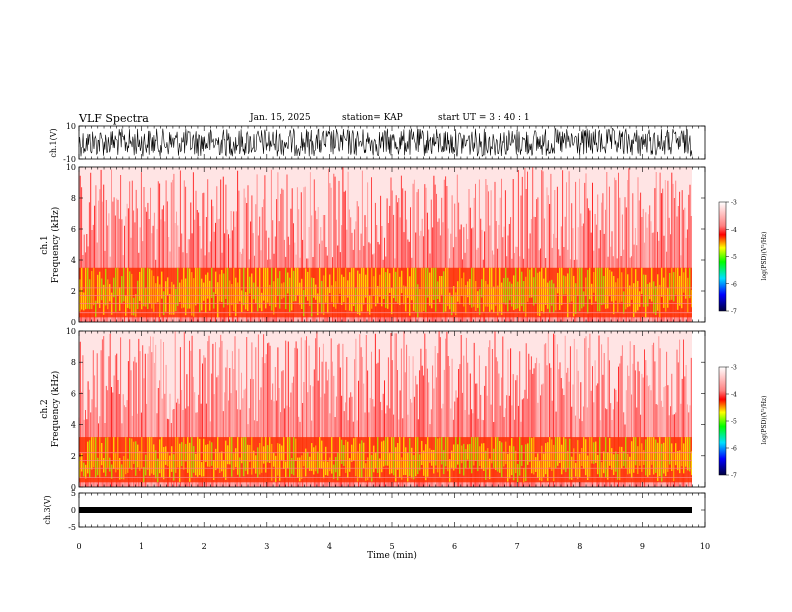  Describe the element at coordinates (698, 409) in the screenshot. I see `spectrogram-empty-tail` at that location.